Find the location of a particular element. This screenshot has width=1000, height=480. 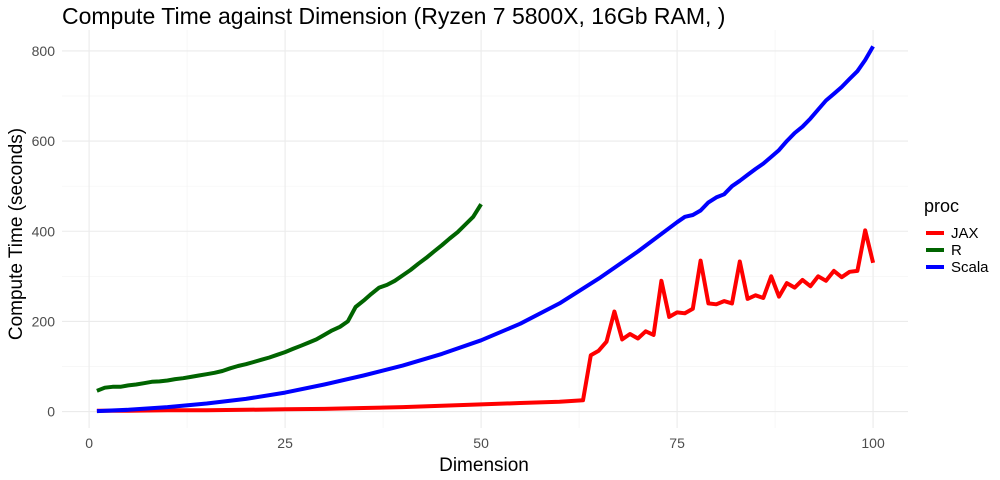

y-axis-title: Compute Time (seconds) is located at coordinates (16, 234).